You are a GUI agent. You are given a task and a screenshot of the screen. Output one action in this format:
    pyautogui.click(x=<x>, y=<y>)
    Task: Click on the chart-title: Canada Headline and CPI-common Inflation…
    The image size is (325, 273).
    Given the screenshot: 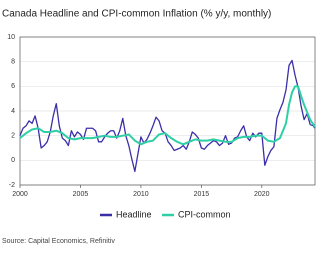 What is the action you would take?
    pyautogui.click(x=136, y=14)
    